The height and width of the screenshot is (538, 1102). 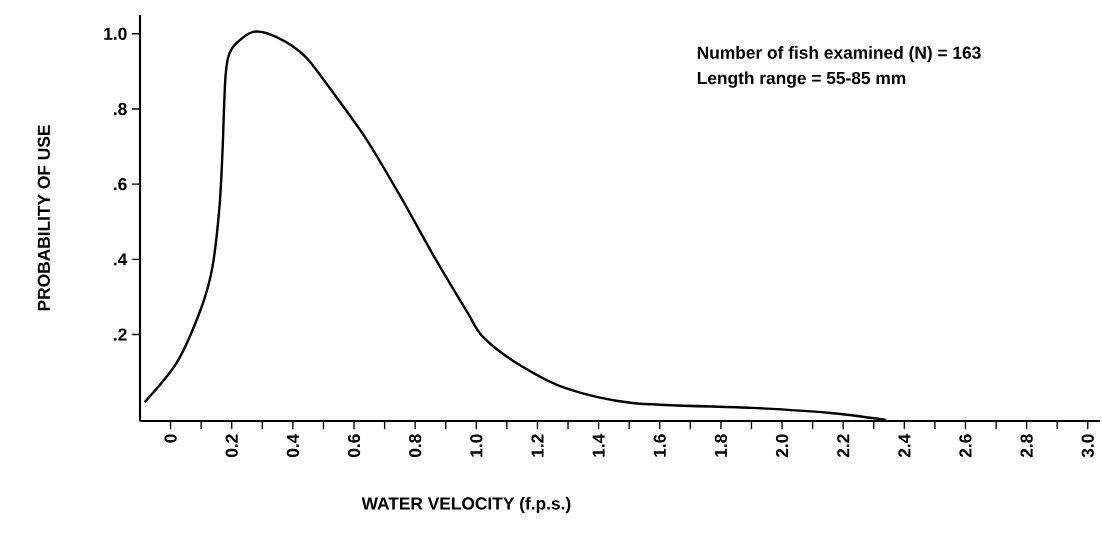 What do you see at coordinates (659, 445) in the screenshot?
I see `x-tick-label: 1.6` at bounding box center [659, 445].